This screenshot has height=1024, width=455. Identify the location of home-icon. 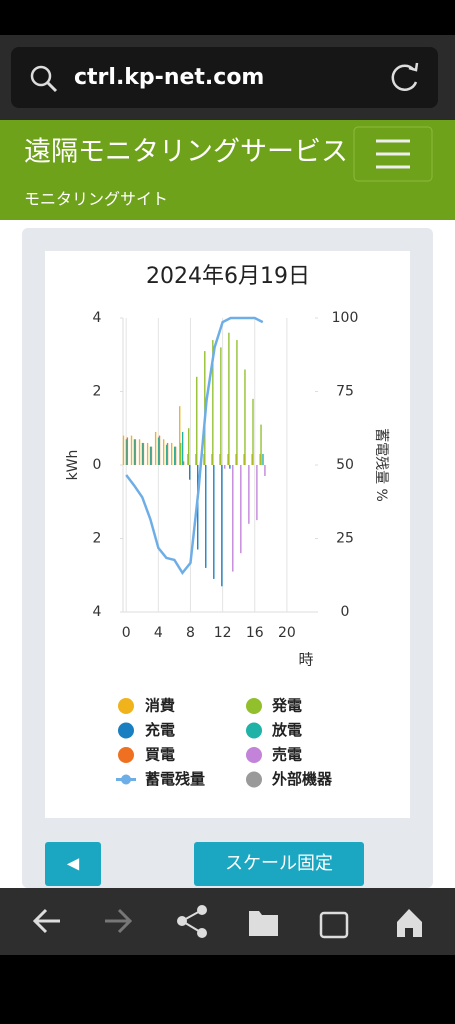
(409, 923).